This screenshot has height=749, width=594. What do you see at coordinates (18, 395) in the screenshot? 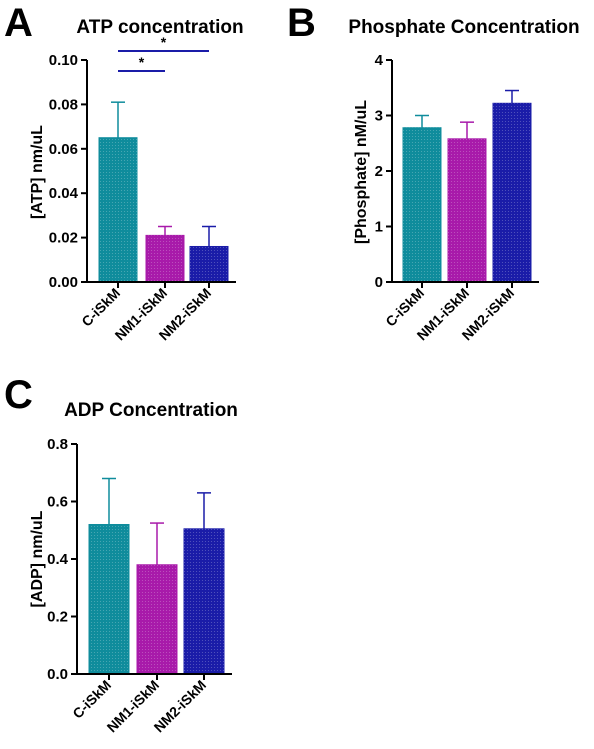
I see `panel-letter-c: C` at bounding box center [18, 395].